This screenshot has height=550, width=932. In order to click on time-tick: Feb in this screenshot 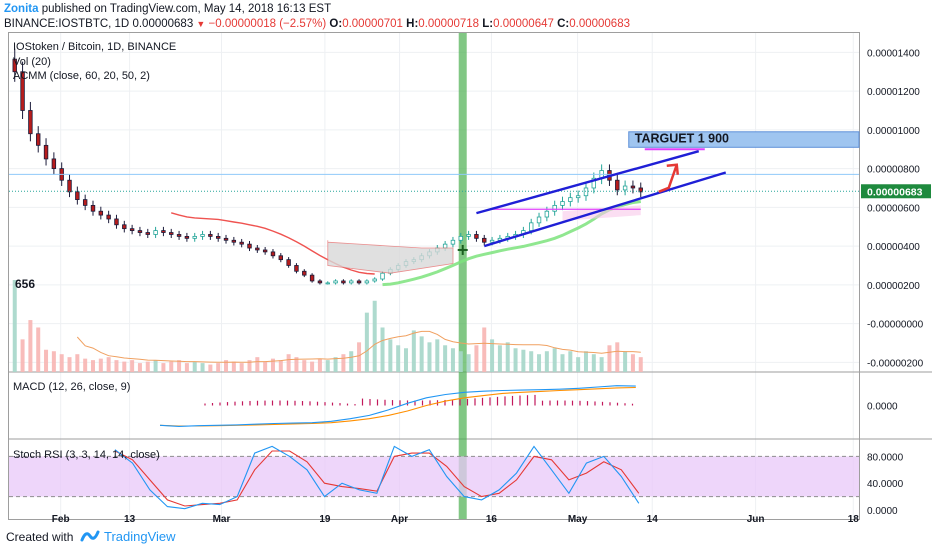, I will do `click(61, 519)`.